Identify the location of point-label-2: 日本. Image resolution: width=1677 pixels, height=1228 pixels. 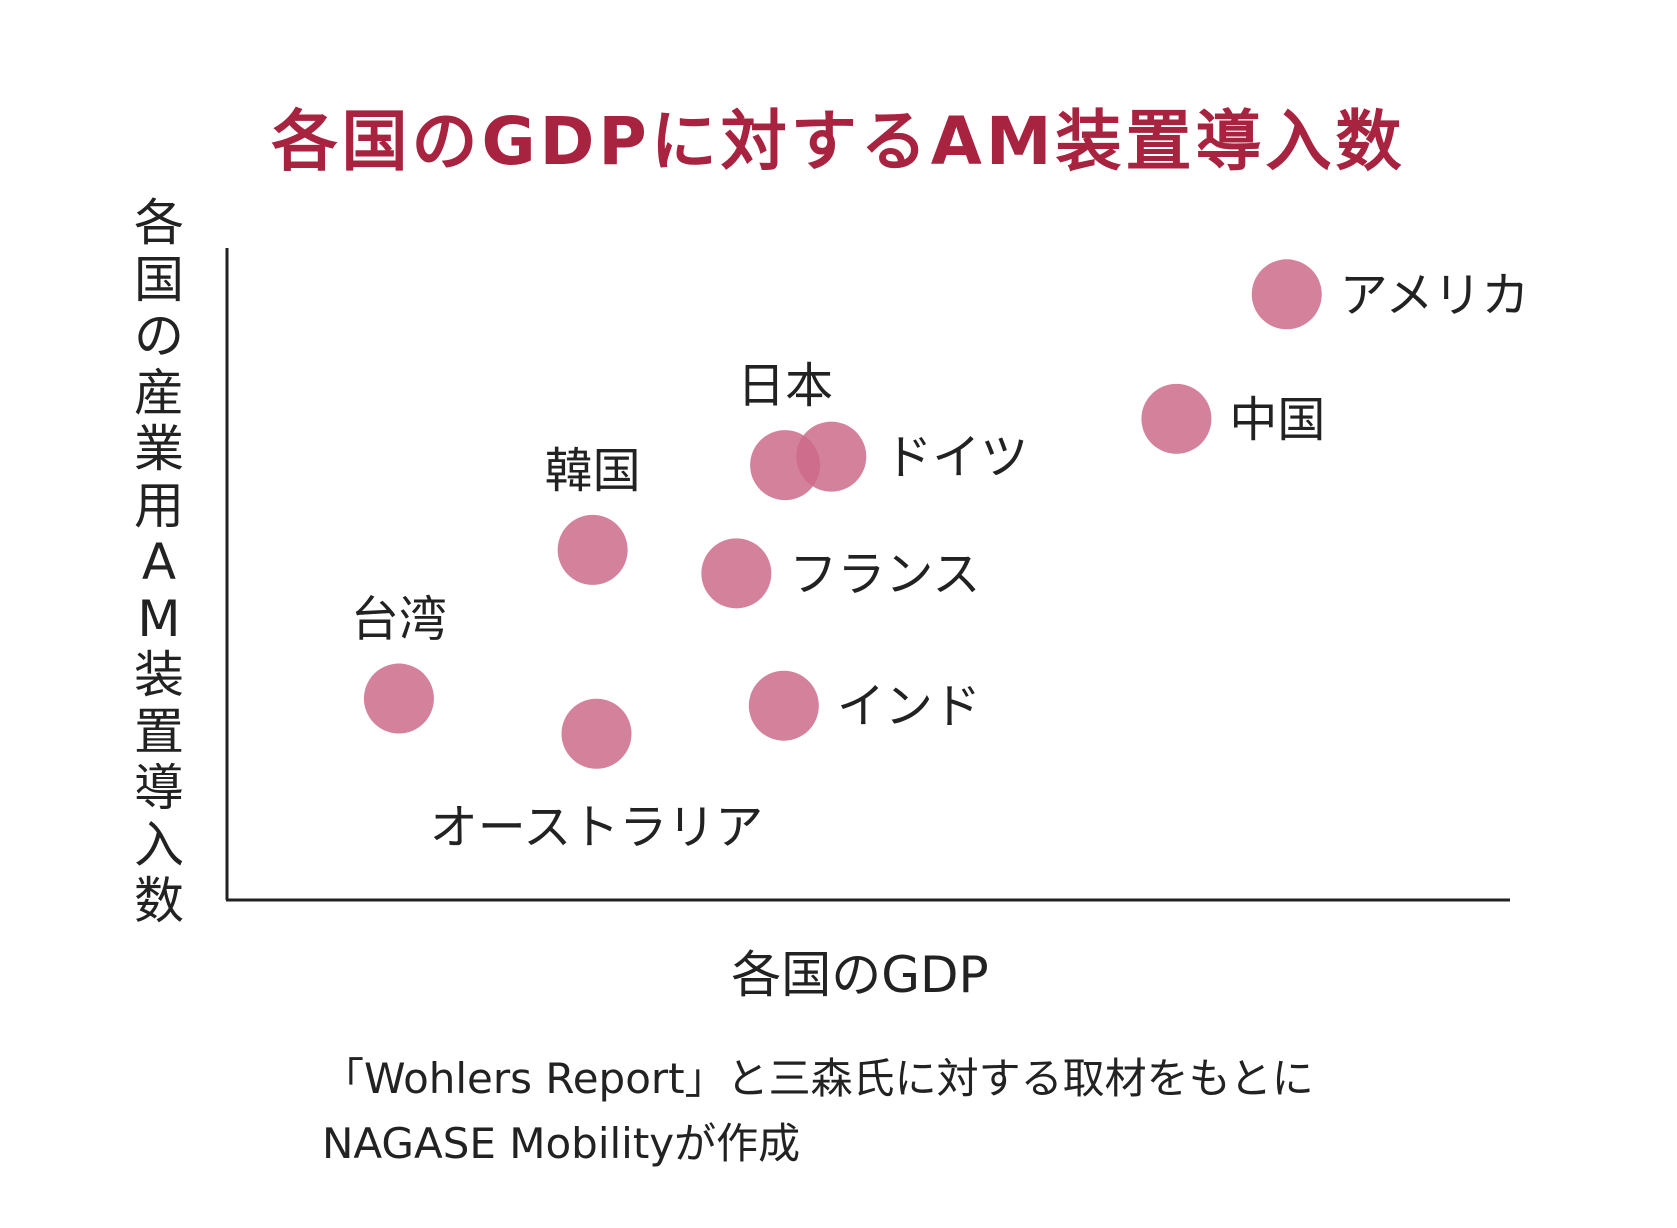
(785, 386).